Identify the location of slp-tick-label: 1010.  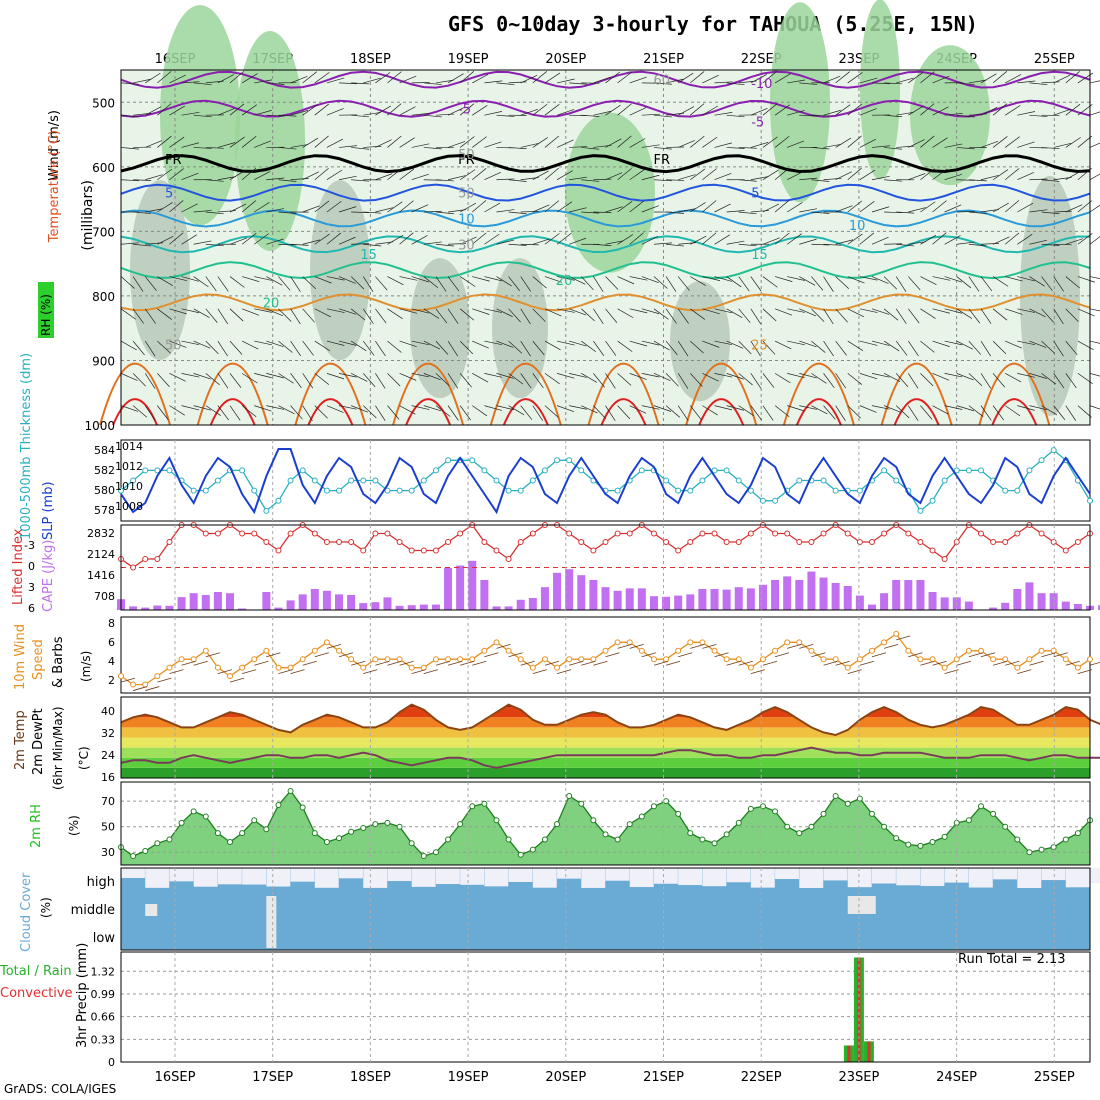
(129, 486).